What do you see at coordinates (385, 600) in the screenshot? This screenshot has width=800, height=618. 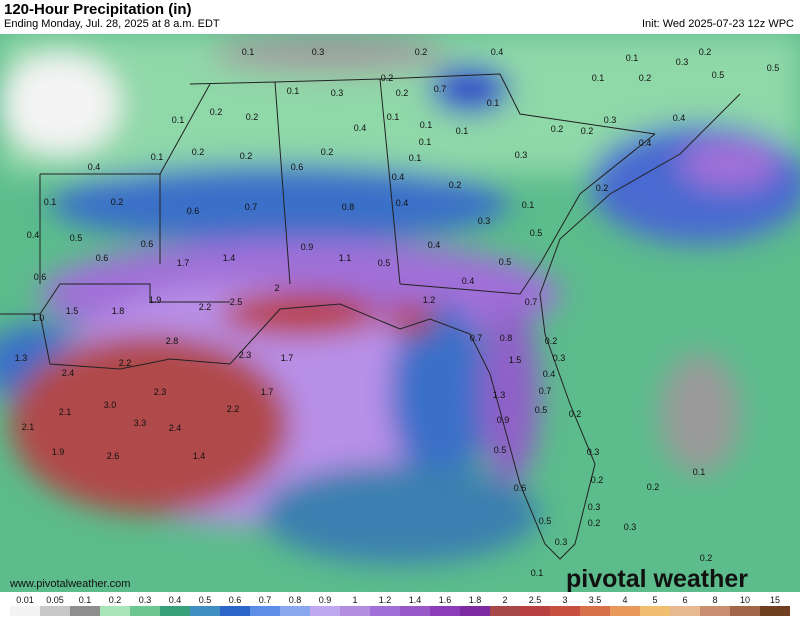 I see `colorbar-label: 1.2` at bounding box center [385, 600].